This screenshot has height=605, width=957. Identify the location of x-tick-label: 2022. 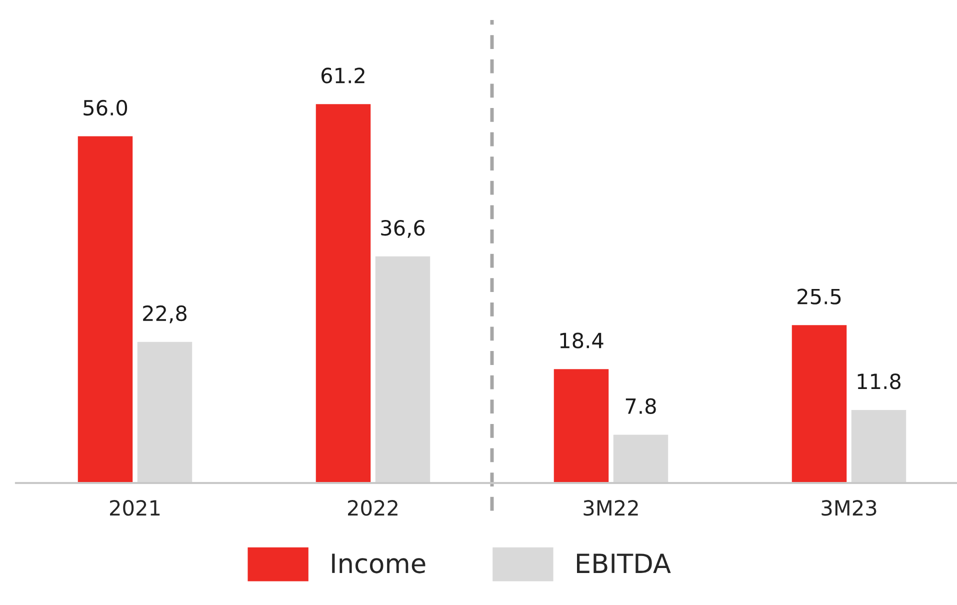
(373, 508).